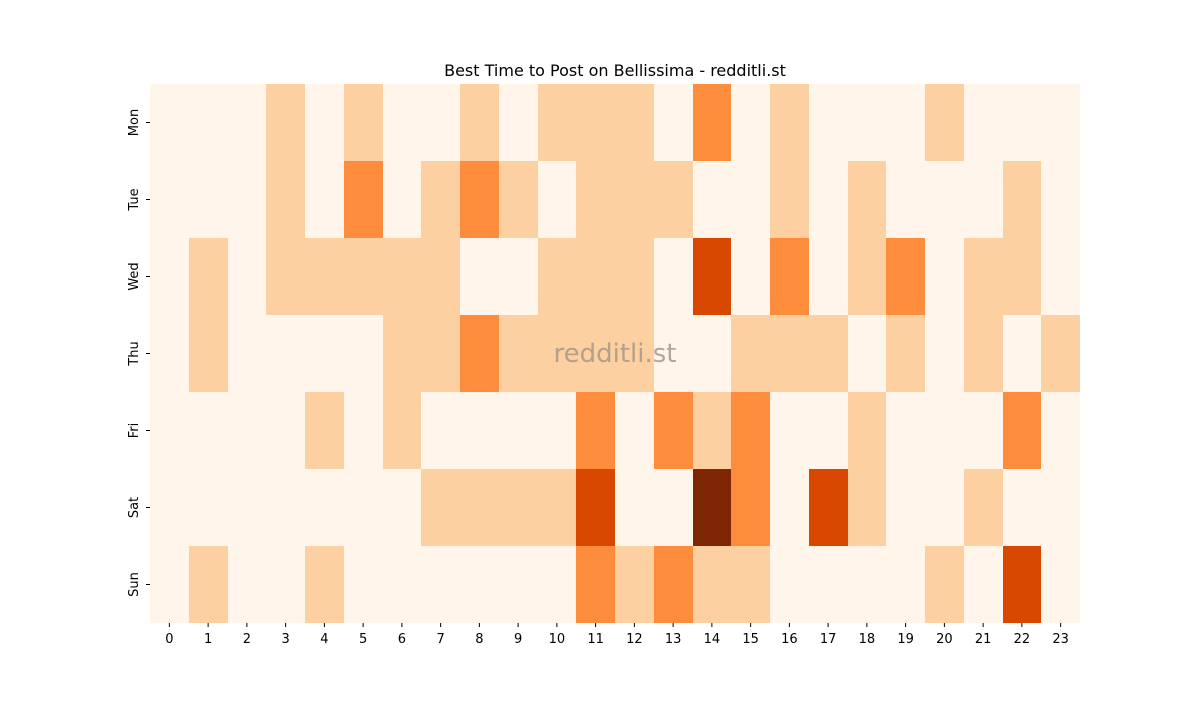  What do you see at coordinates (518, 639) in the screenshot?
I see `x-tick-label: 9` at bounding box center [518, 639].